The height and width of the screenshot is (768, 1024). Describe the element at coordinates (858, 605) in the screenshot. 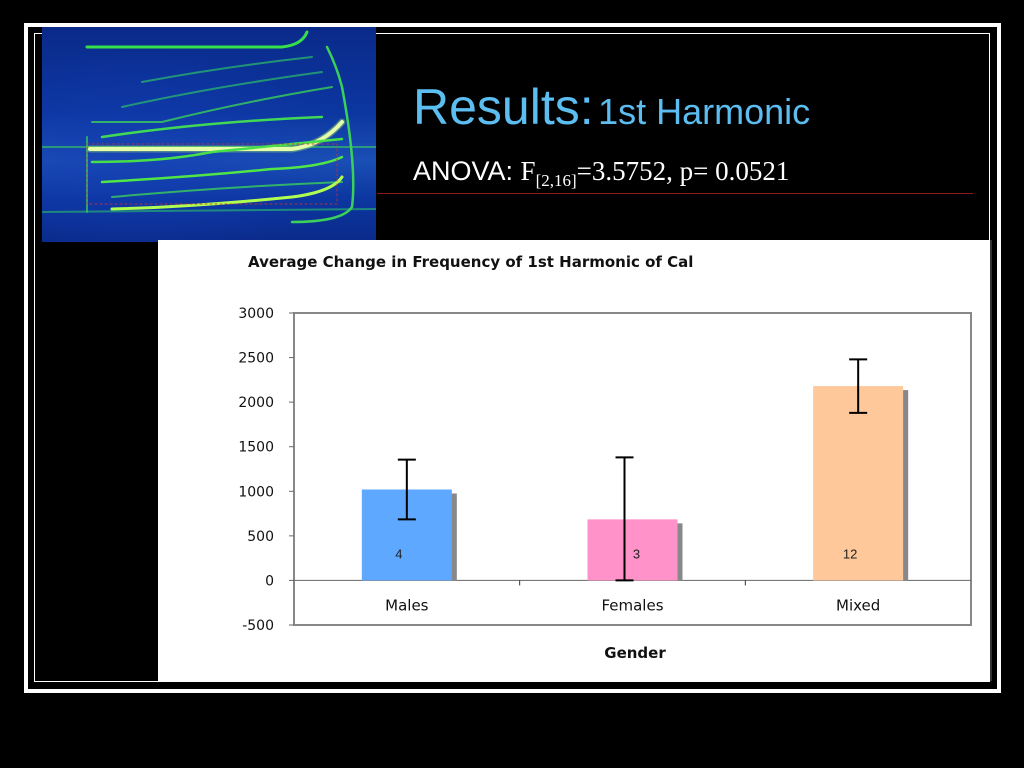

I see `category-label: Mixed` at that location.